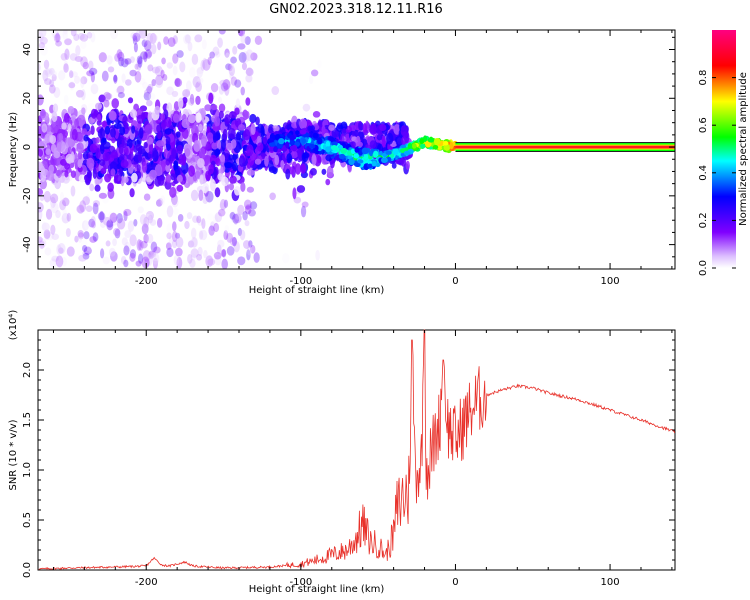 This screenshot has width=750, height=600. What do you see at coordinates (27, 520) in the screenshot?
I see `y-tick-label: 0.5` at bounding box center [27, 520].